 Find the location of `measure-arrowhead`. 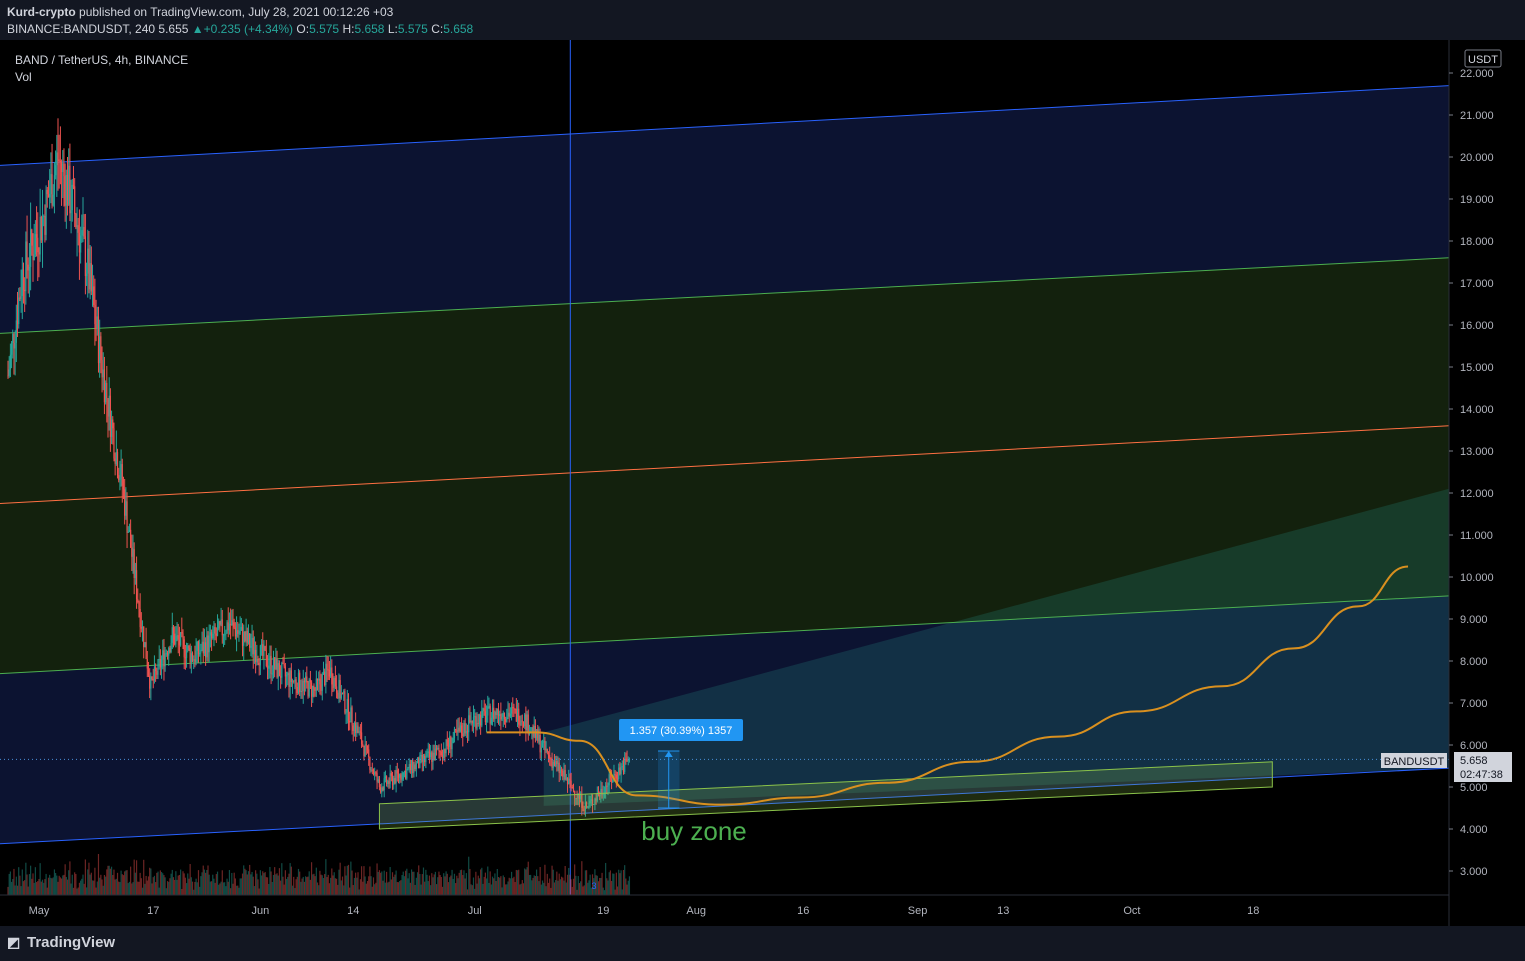

measure-arrowhead is located at coordinates (668, 754).